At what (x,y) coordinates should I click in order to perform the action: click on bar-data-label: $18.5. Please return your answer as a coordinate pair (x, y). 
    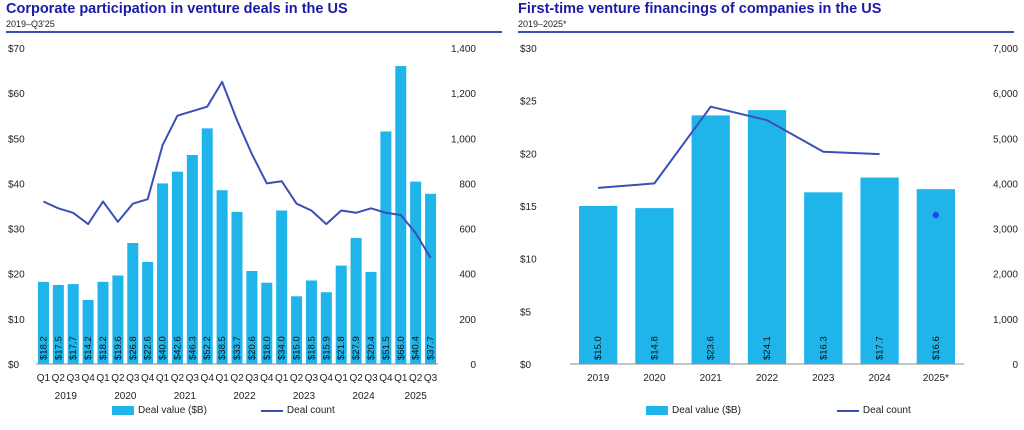
    Looking at the image, I should click on (311, 348).